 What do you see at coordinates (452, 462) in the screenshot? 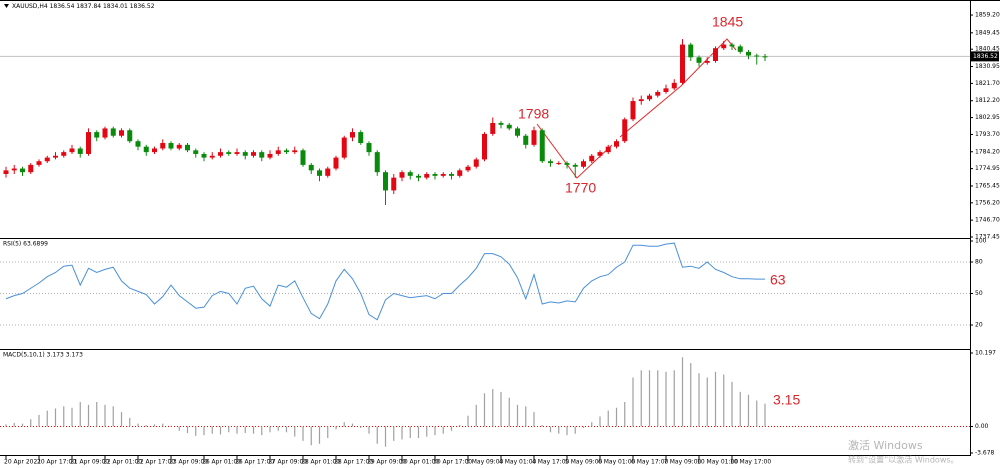
I see `x-tick-label: 30 Apr 17:00` at bounding box center [452, 462].